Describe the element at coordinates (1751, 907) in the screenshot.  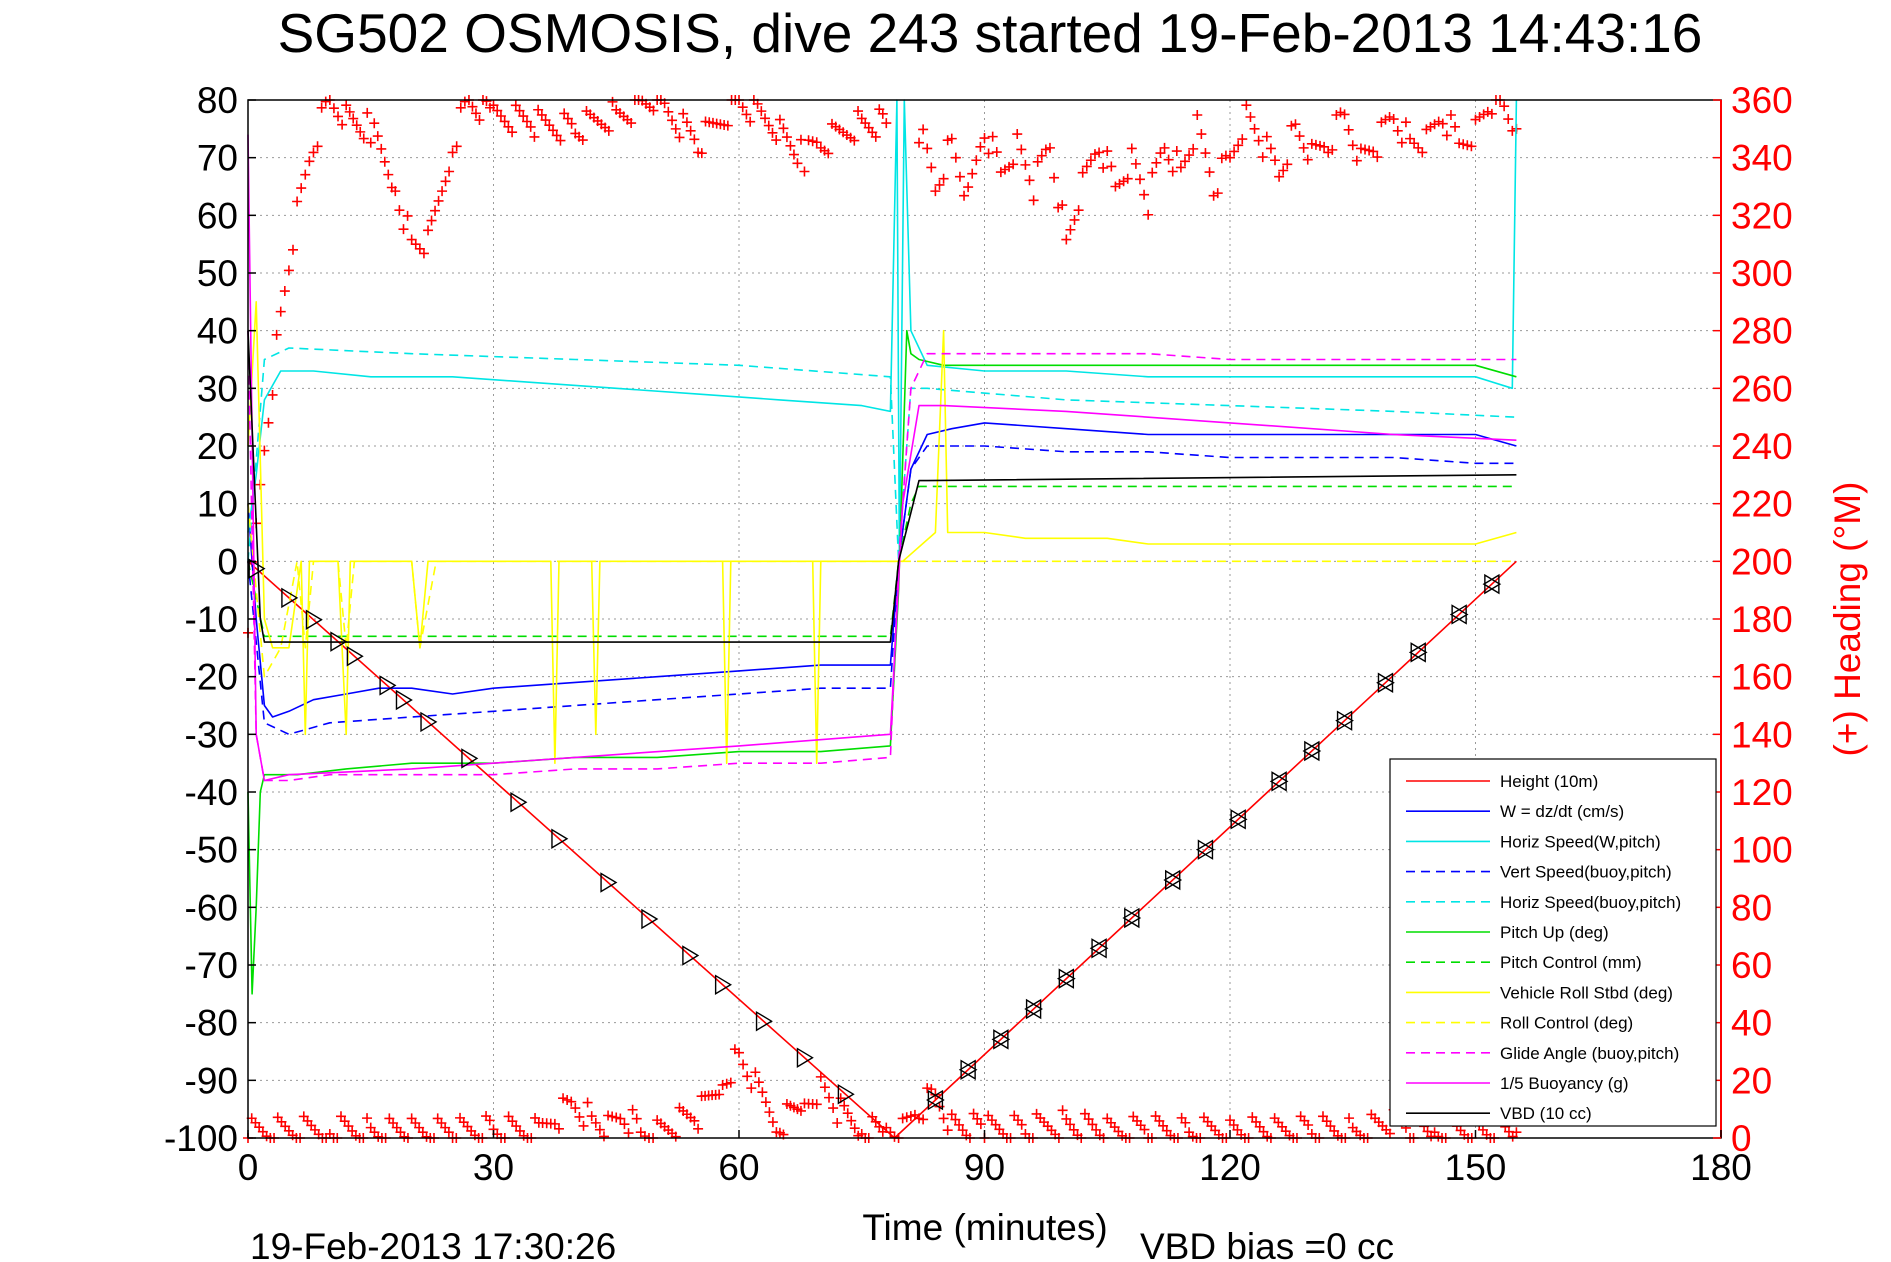
I see `right-tick-label: 80` at that location.